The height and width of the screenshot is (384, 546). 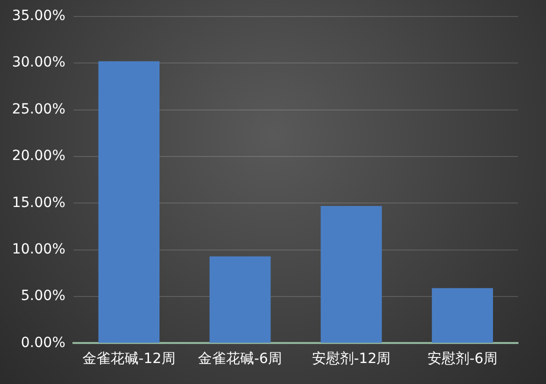 What do you see at coordinates (39, 202) in the screenshot?
I see `y-tick-label: 15.00%` at bounding box center [39, 202].